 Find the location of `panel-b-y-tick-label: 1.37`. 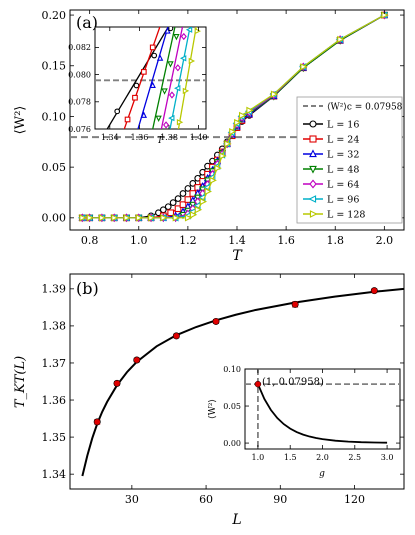

panel-b-y-tick-label: 1.37 is located at coordinates (54, 363).